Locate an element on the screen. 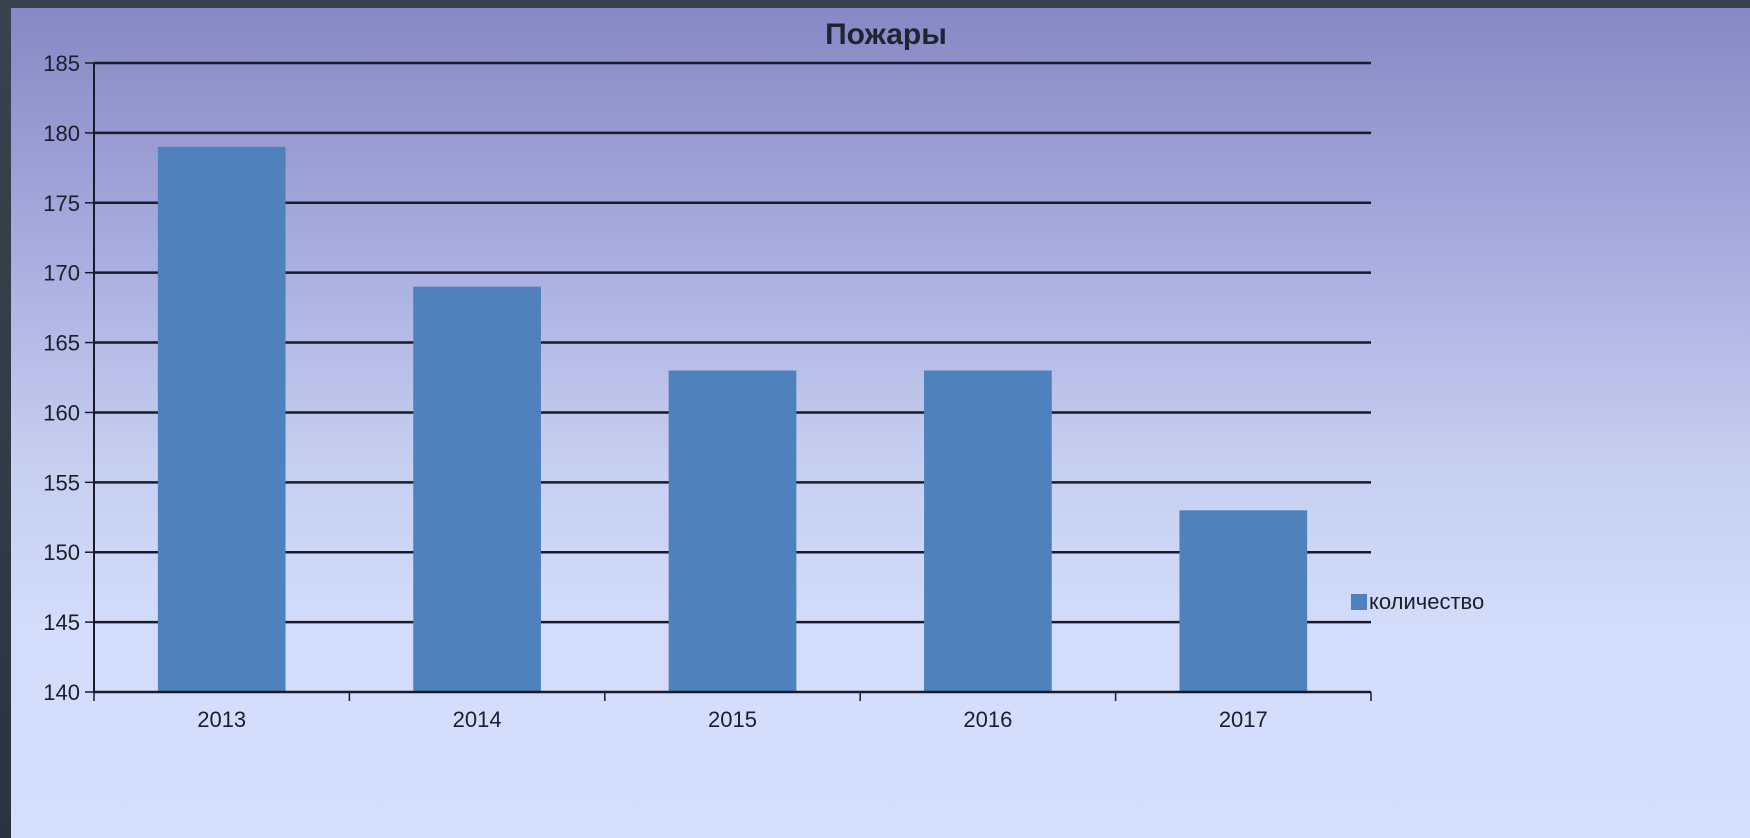  y-tick-label: 180 is located at coordinates (61, 133).